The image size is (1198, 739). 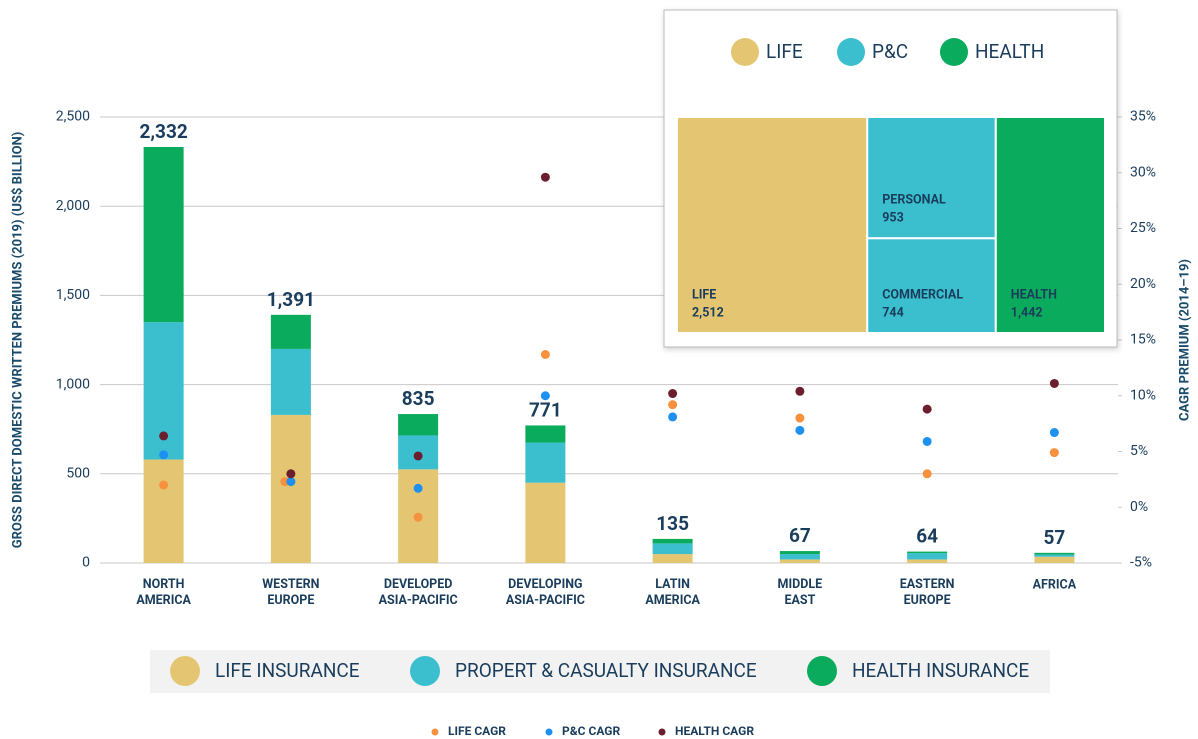 What do you see at coordinates (591, 731) in the screenshot?
I see `legend-label: P&C CAGR` at bounding box center [591, 731].